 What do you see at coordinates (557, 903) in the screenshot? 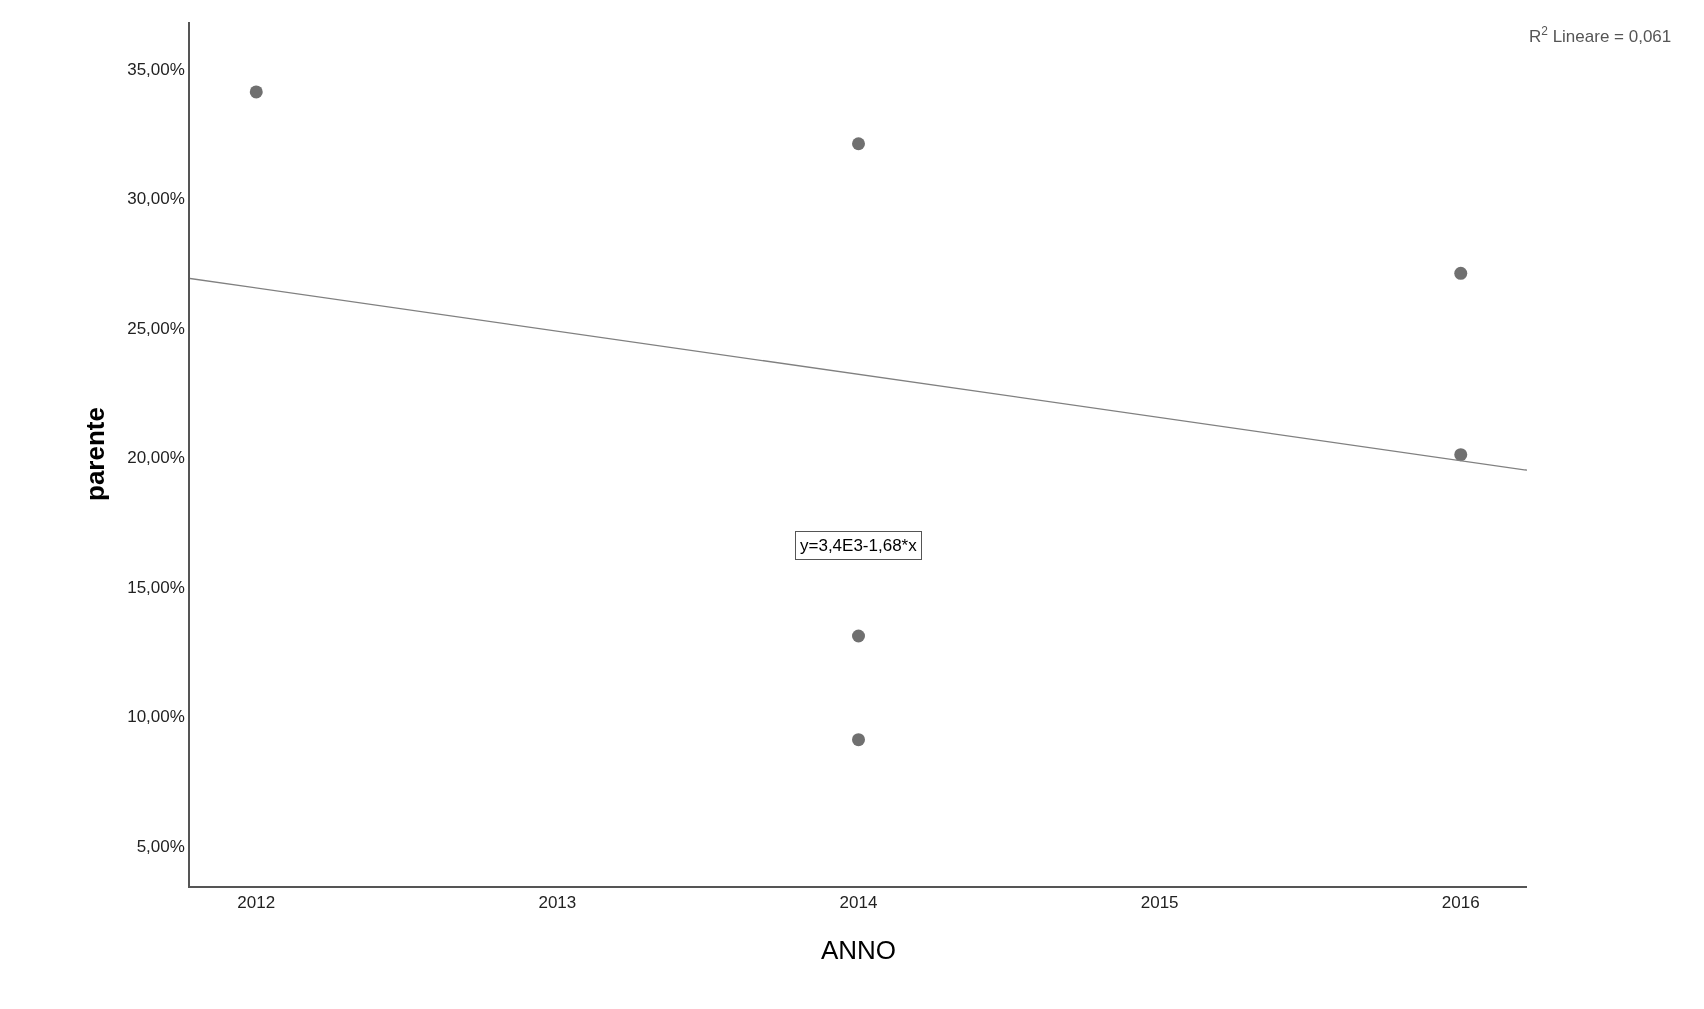
I see `x-tick-label: 2013` at bounding box center [557, 903].